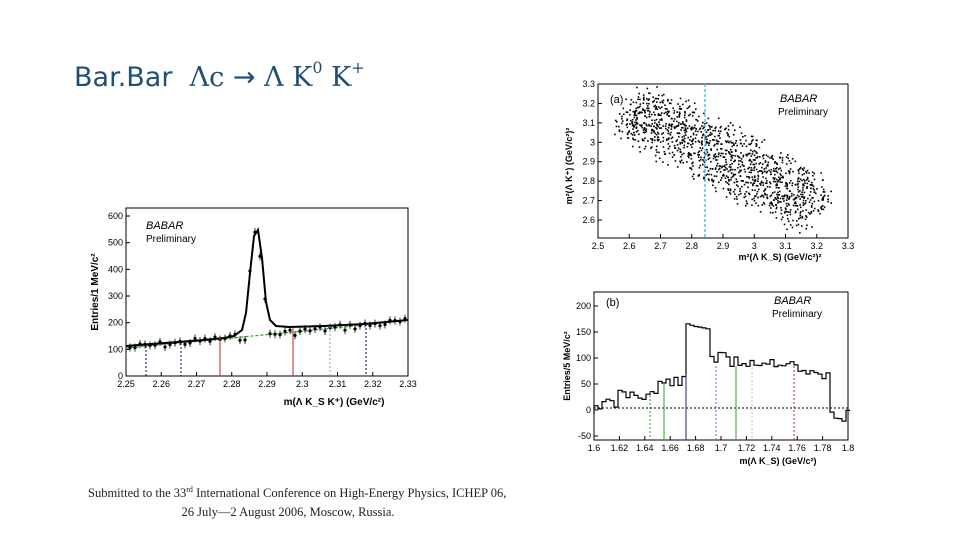  What do you see at coordinates (120, 376) in the screenshot?
I see `y-tick-label: 0` at bounding box center [120, 376].